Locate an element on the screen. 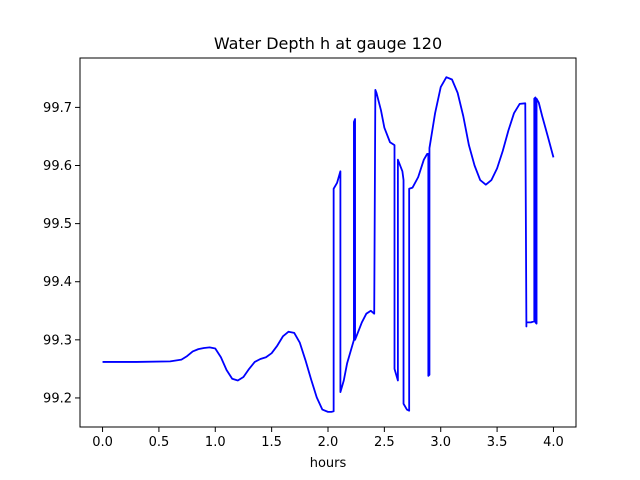  x-tick-label: 1.0 is located at coordinates (215, 442).